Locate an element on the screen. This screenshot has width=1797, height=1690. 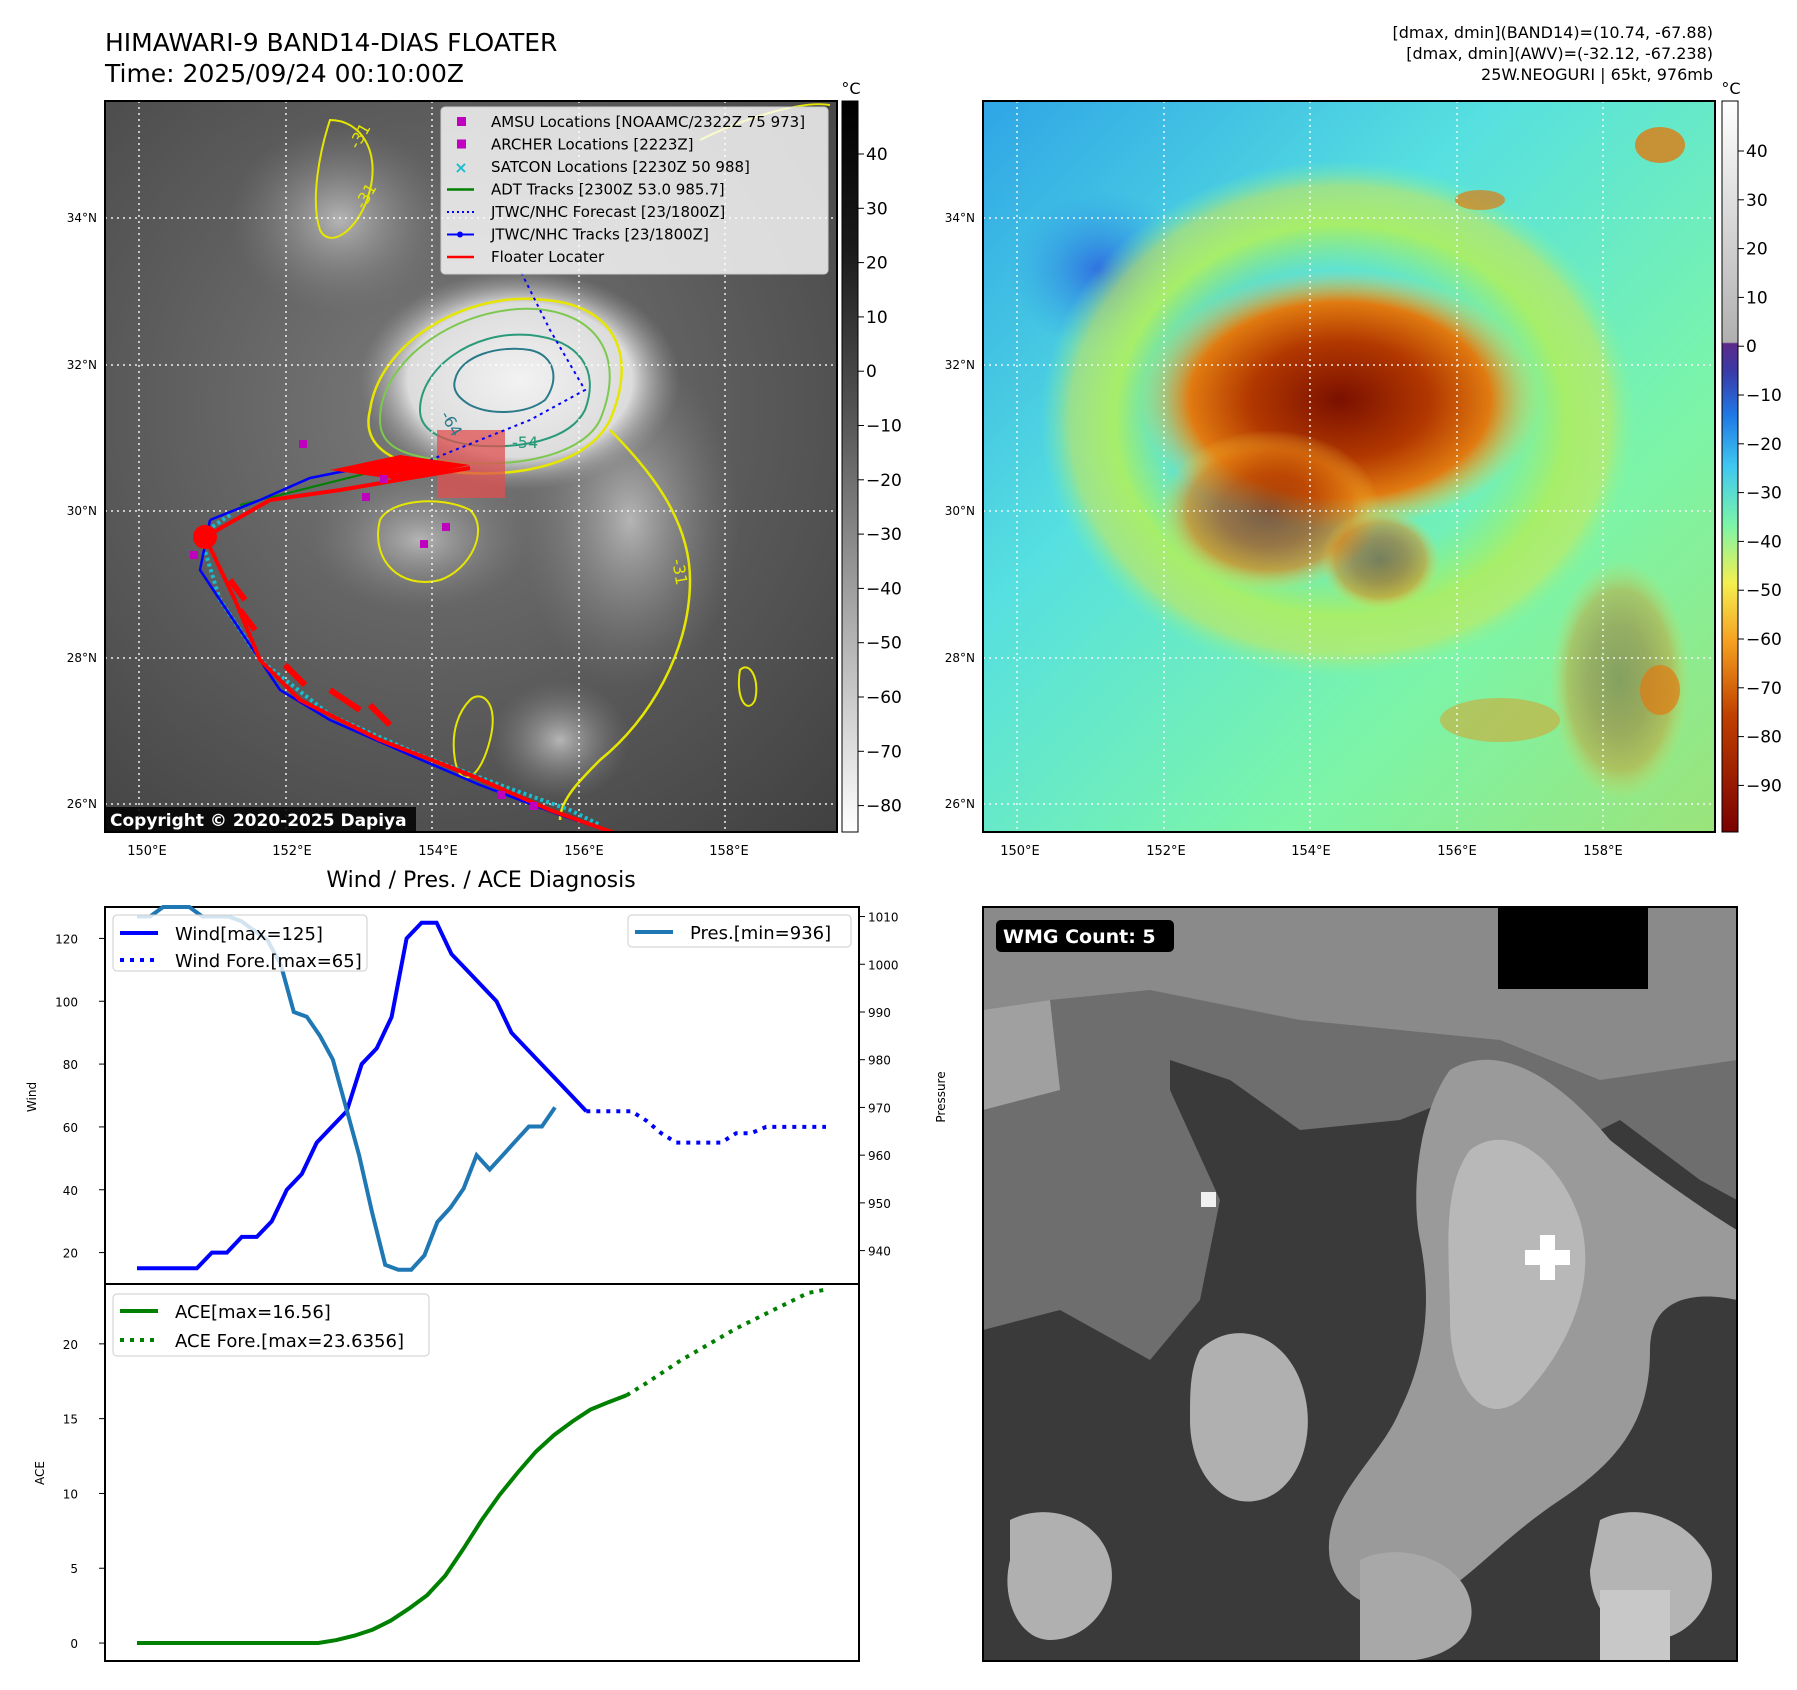
legend-entry: × SATCON Locations [2230Z 50 988] is located at coordinates (602, 167).